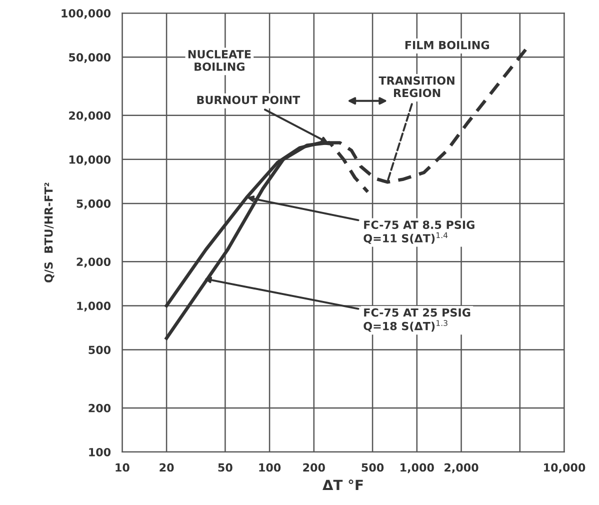  Describe the element at coordinates (565, 468) in the screenshot. I see `x-tick-label: 10,000` at that location.